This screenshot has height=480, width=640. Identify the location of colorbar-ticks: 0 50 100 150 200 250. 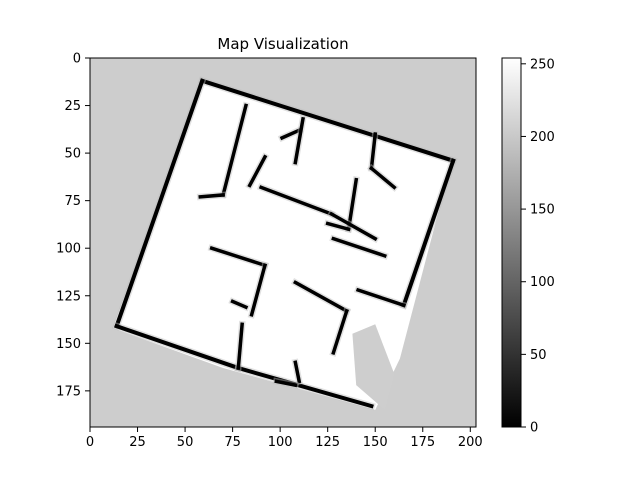
(538, 246).